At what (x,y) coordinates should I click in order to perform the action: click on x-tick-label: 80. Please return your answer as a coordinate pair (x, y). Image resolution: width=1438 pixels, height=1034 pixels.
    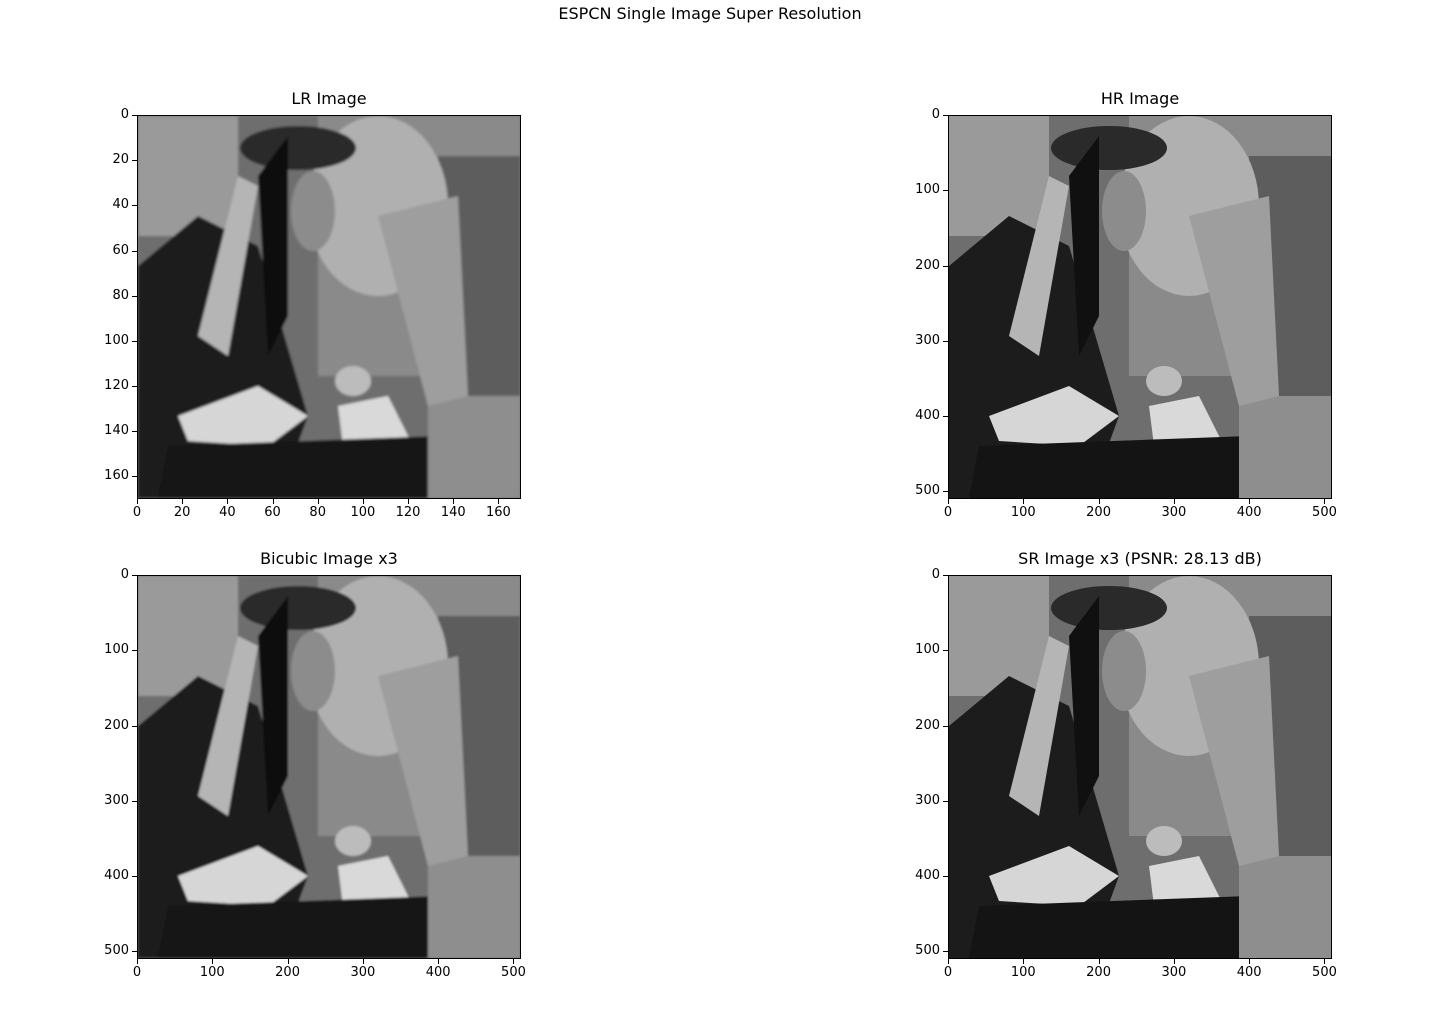
    Looking at the image, I should click on (317, 512).